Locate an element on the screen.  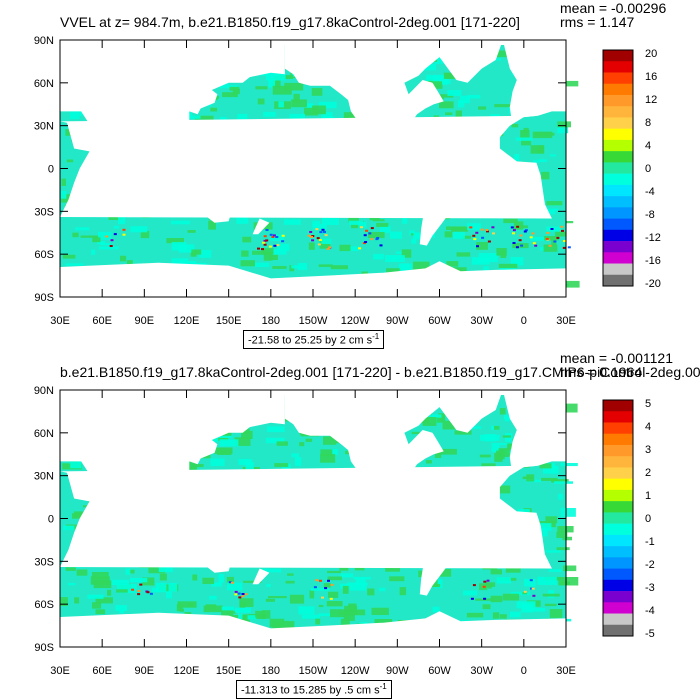
colorbar-label: -16 is located at coordinates (653, 261).